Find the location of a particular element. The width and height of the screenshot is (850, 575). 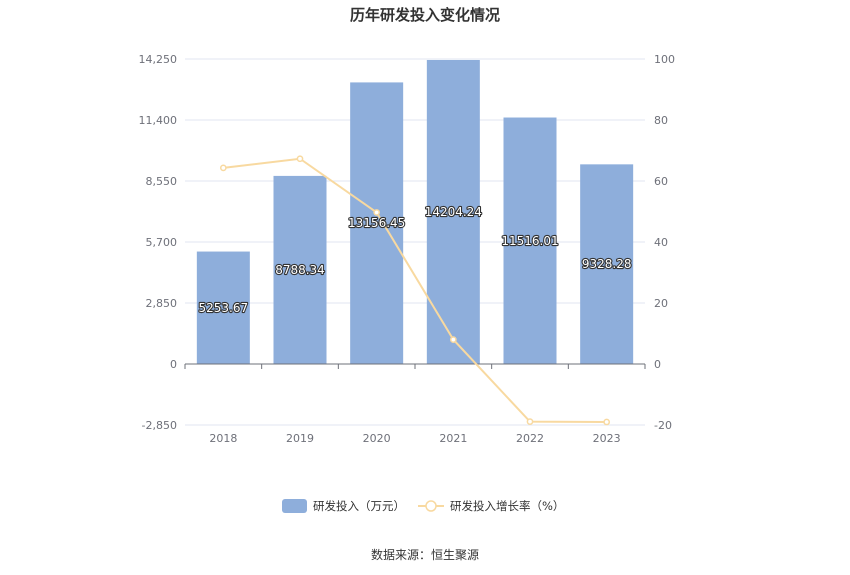

y-left-tick-label: 11,400 is located at coordinates (158, 120).